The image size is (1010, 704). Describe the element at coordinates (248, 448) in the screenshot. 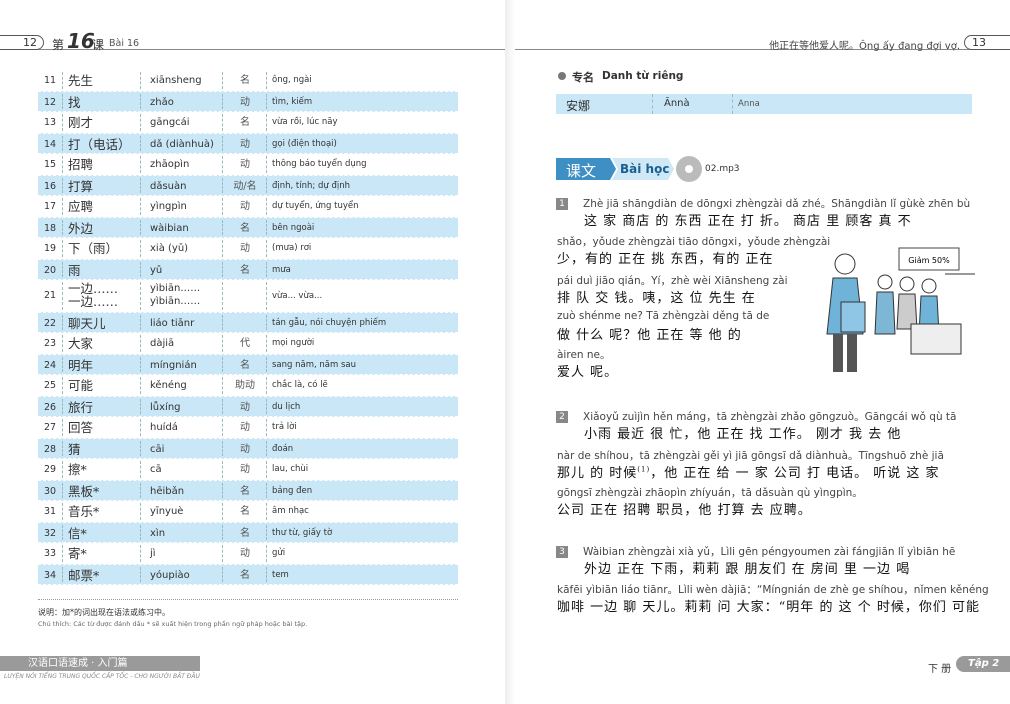

I see `vocab-row: 28 猜 cāi 动 đoán` at that location.